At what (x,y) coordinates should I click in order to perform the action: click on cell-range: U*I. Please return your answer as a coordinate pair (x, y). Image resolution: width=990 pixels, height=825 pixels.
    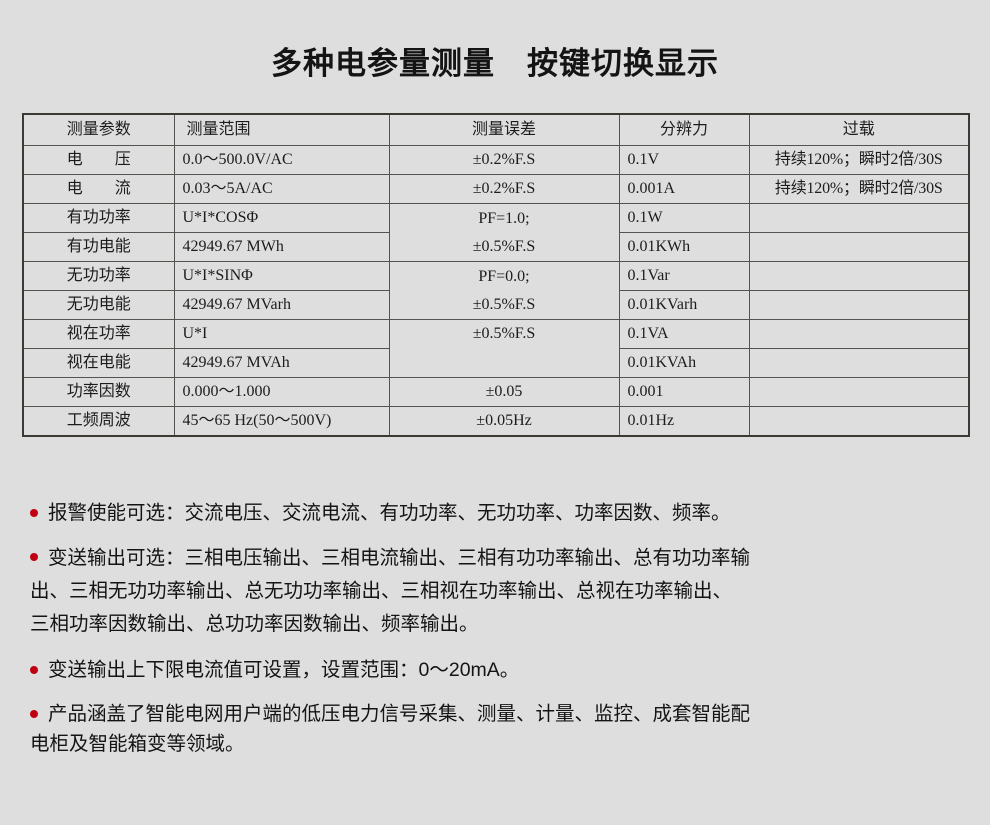
    Looking at the image, I should click on (281, 334).